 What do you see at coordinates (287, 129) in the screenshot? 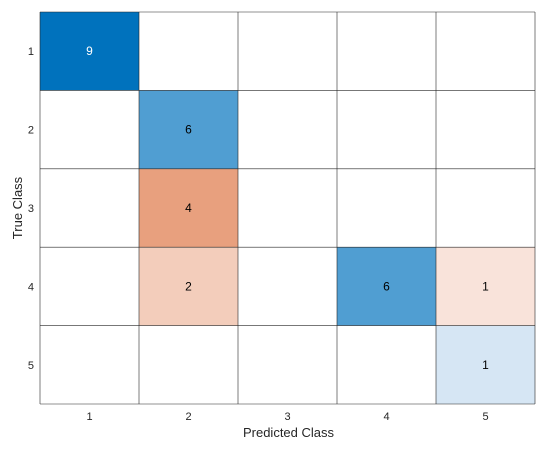
I see `matrix-cell-r2-c3` at bounding box center [287, 129].